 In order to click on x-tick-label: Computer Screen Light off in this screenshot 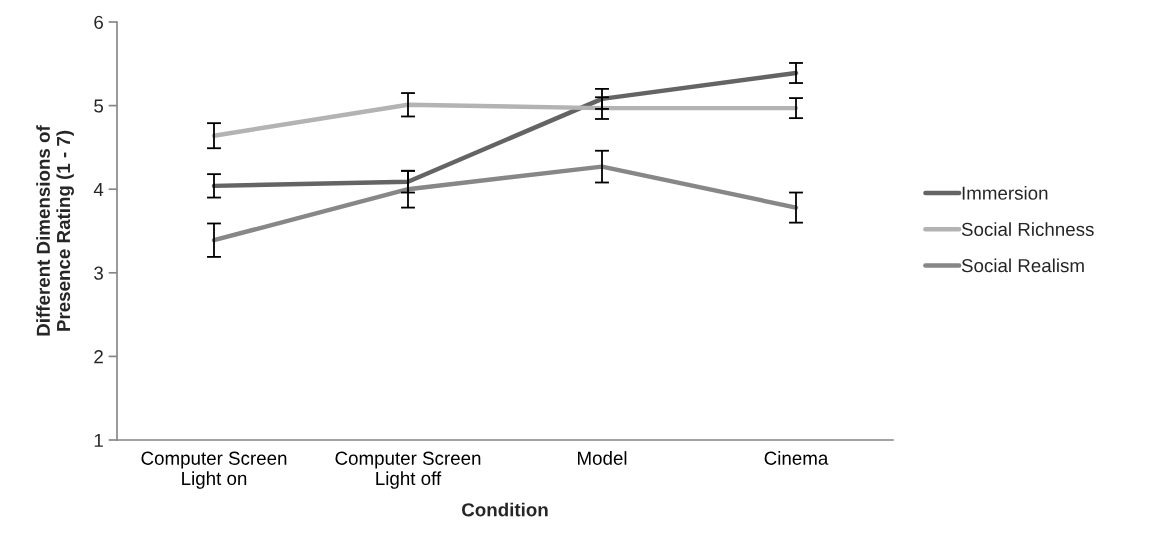, I will do `click(408, 470)`.